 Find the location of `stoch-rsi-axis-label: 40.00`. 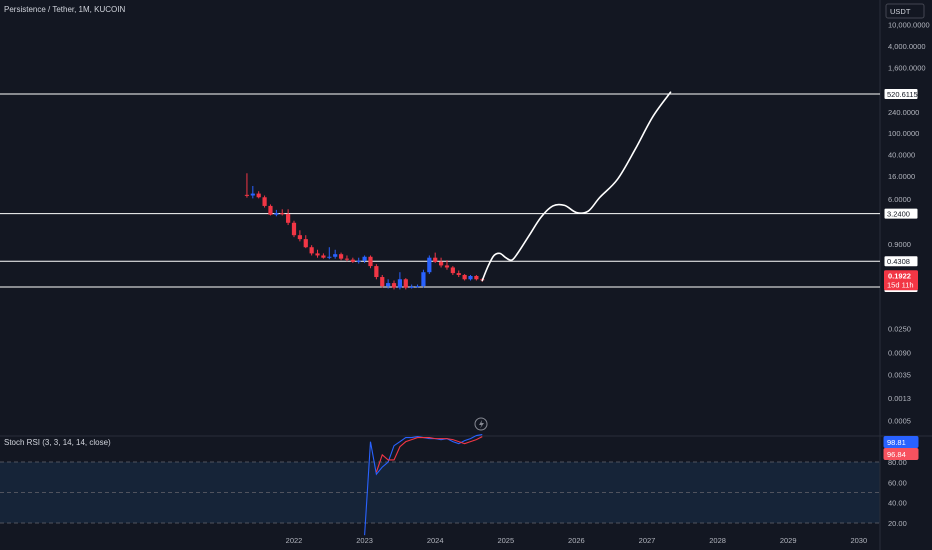

stoch-rsi-axis-label: 40.00 is located at coordinates (897, 503).